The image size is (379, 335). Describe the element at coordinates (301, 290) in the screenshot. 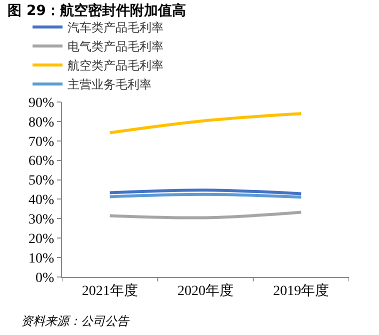

I see `x-tick-label: 2019年度` at that location.